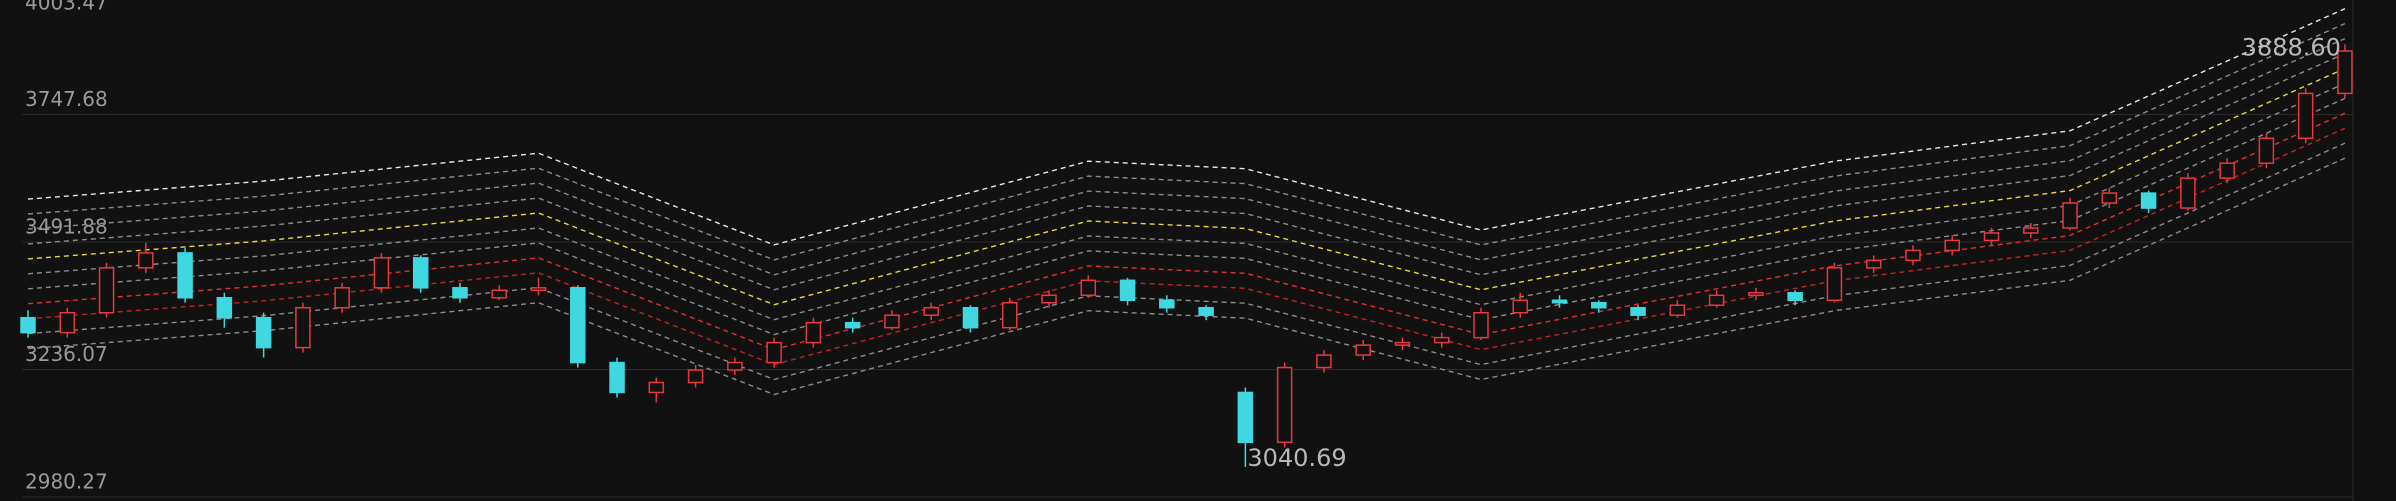 The image size is (2396, 501). Describe the element at coordinates (1296, 458) in the screenshot. I see `min-price-label: 3040.69` at that location.